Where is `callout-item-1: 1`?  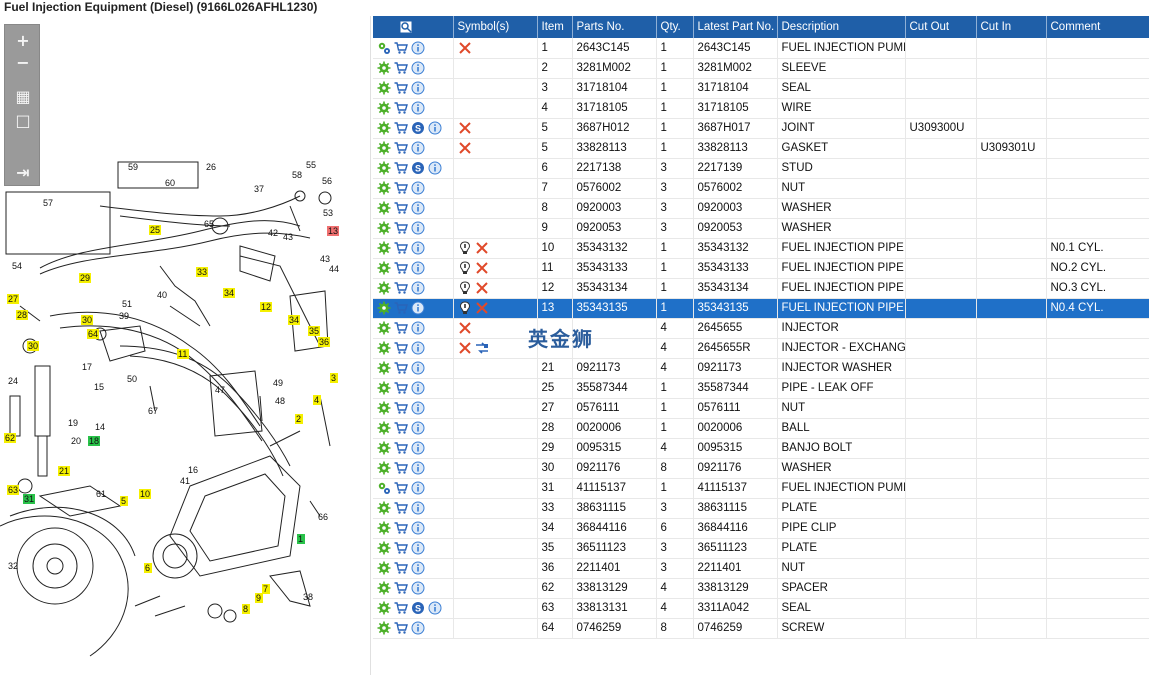
callout-item-1: 1 is located at coordinates (301, 539).